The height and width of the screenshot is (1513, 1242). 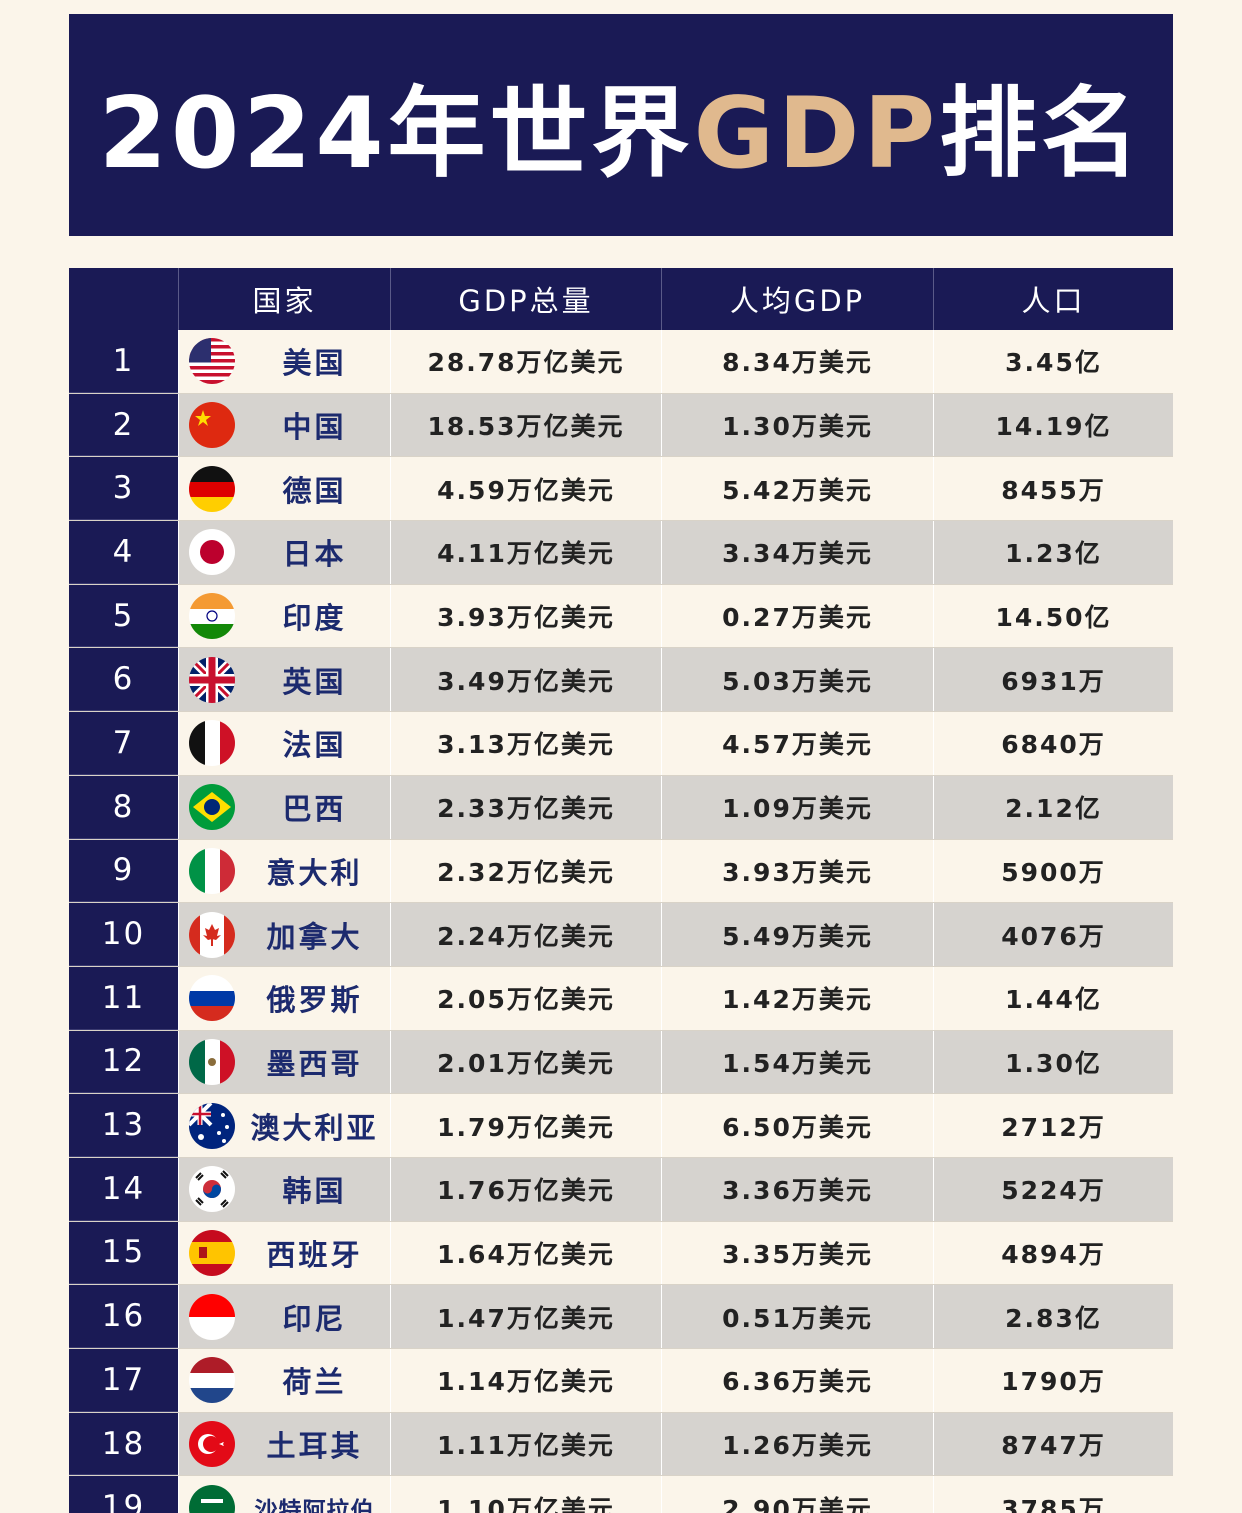 I want to click on country-name: 意大利, so click(x=314, y=872).